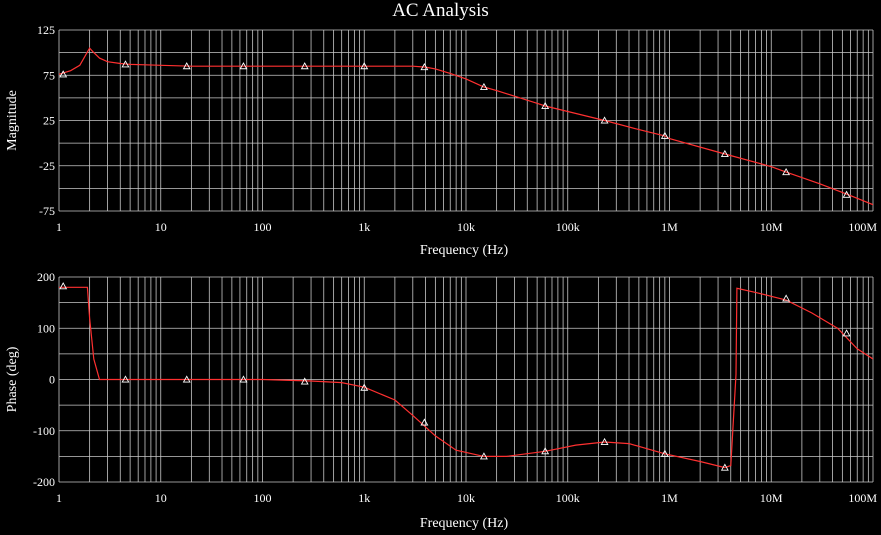 The height and width of the screenshot is (535, 881). I want to click on magnitude-xtick-label: 10, so click(161, 227).